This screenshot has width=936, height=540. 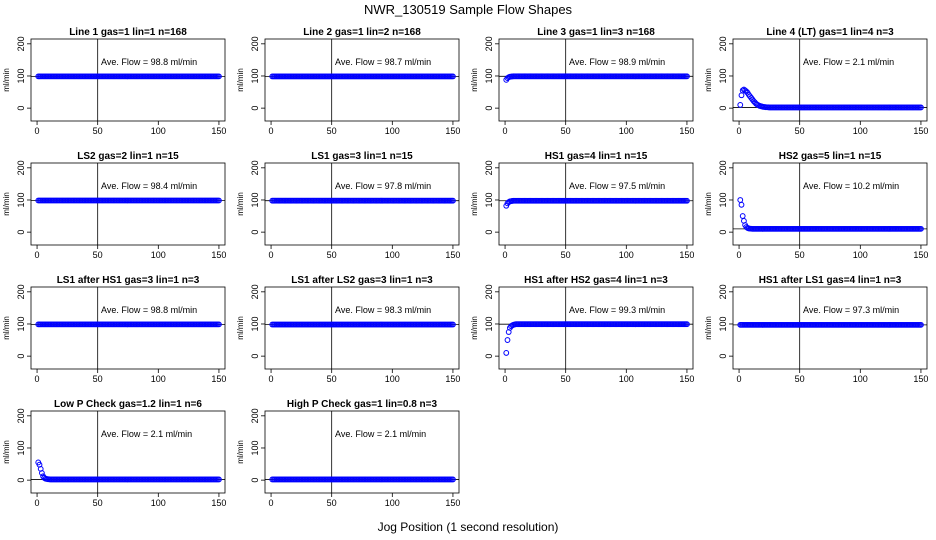 I want to click on panel-title: Line 2 gas=1 lin=2 n=168, so click(x=362, y=32).